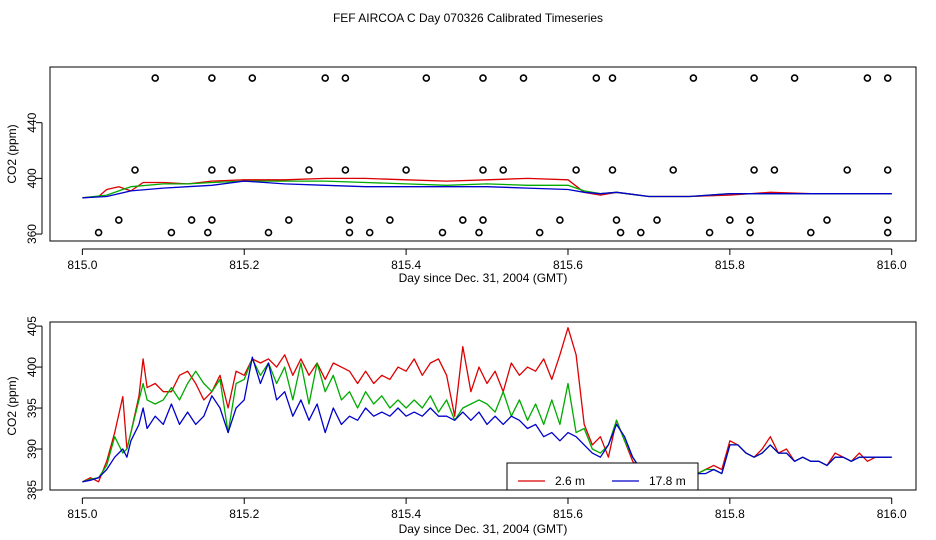 The width and height of the screenshot is (936, 540). I want to click on y-tick-label-bottom: 400, so click(32, 367).